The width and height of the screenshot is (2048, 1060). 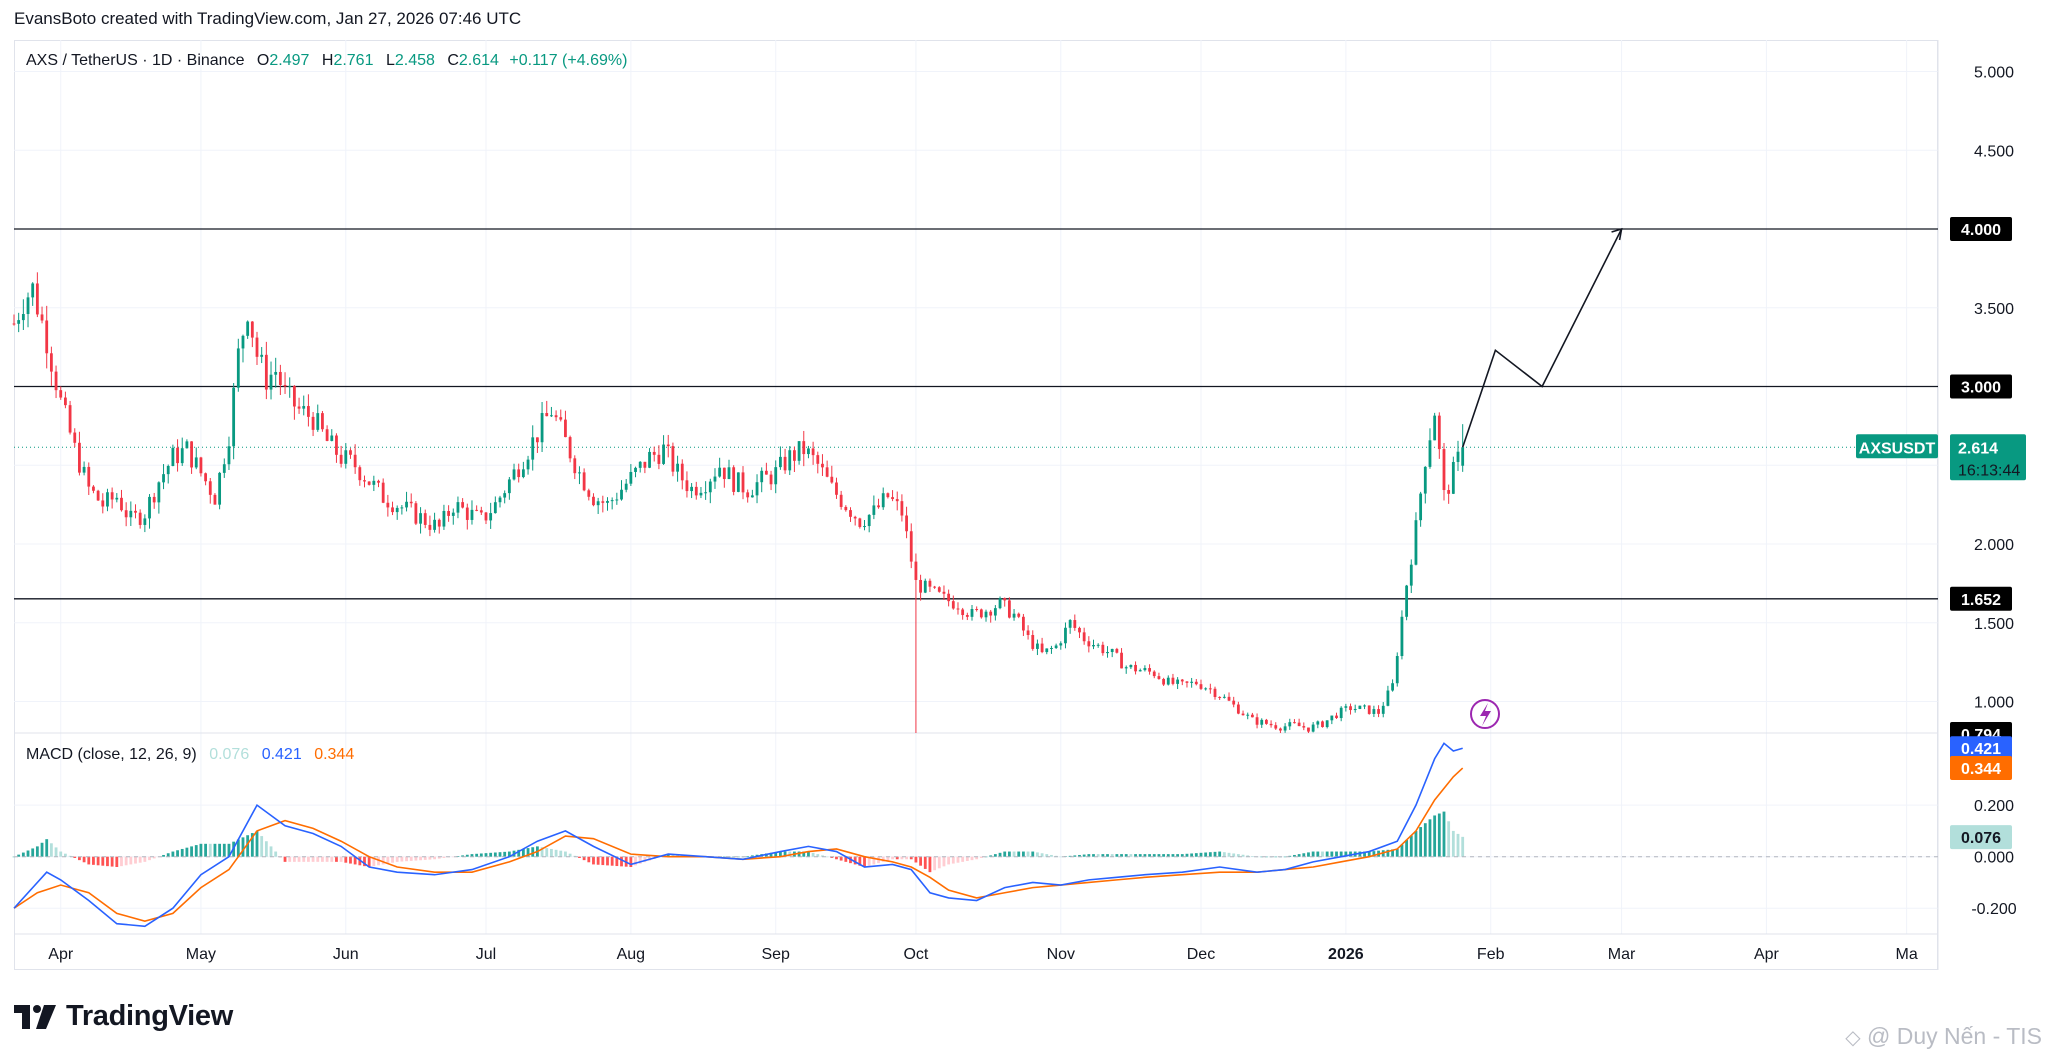 I want to click on close-label: C, so click(x=453, y=60).